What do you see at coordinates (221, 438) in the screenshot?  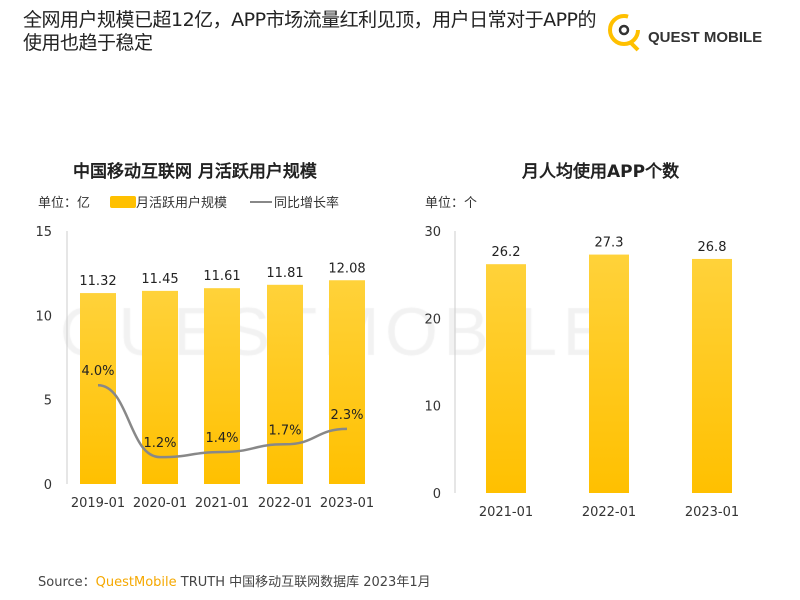 I see `growth-rate-label: 1.4%` at bounding box center [221, 438].